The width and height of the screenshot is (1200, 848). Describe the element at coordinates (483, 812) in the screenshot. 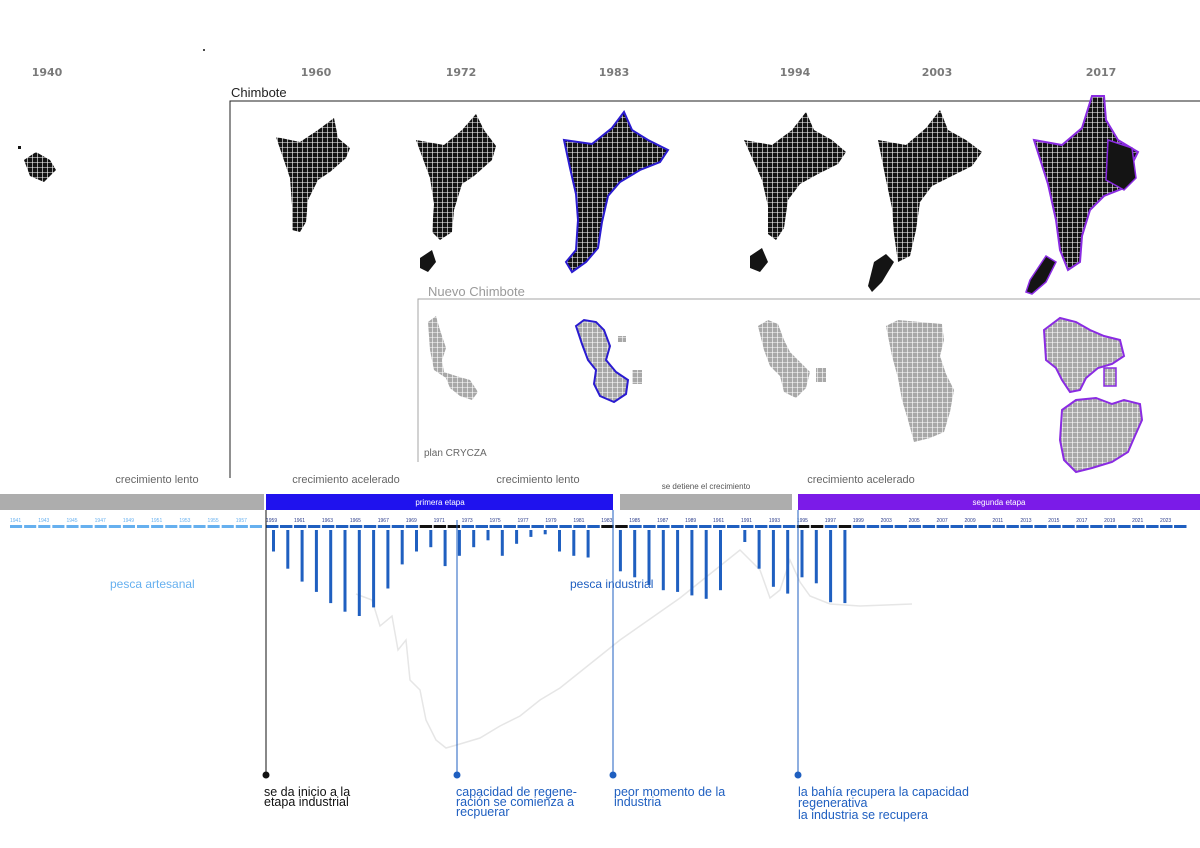

I see `event-2-line-3: recpuerar` at that location.